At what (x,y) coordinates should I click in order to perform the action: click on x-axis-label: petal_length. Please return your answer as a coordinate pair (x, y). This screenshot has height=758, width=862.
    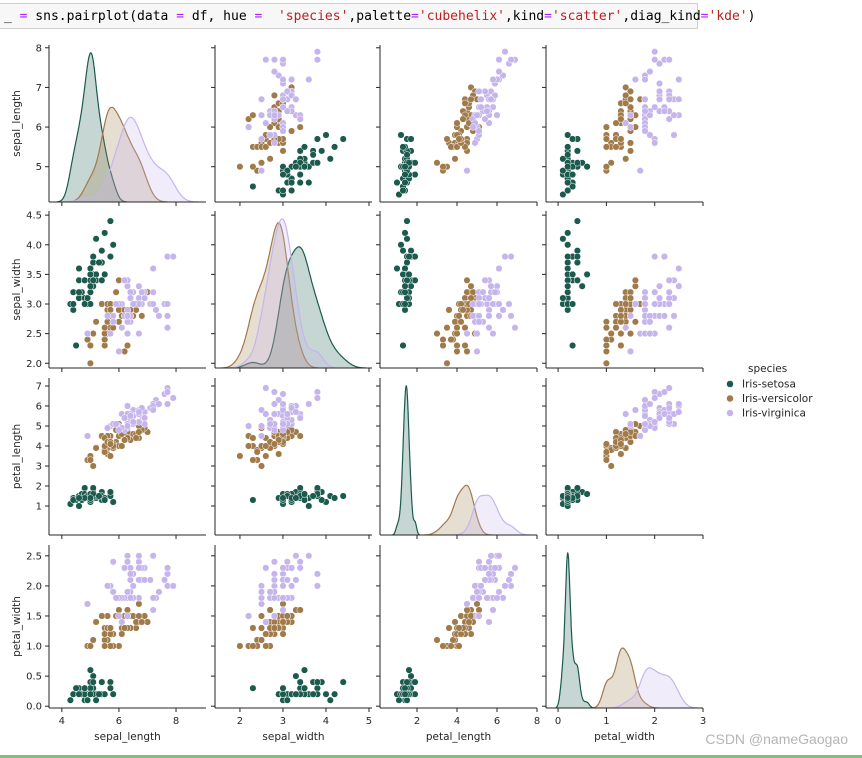
    Looking at the image, I should click on (458, 737).